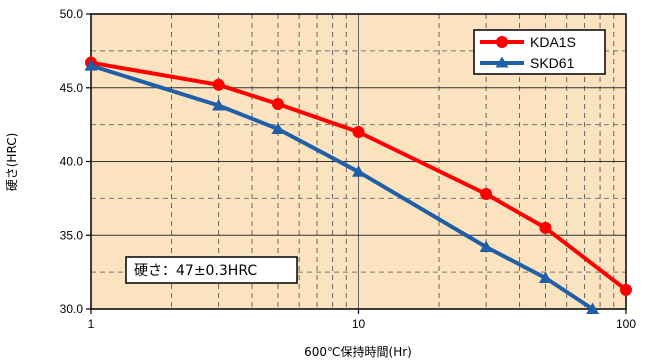  I want to click on annotation-text: 硬さ：47±0.3HRC, so click(195, 271).